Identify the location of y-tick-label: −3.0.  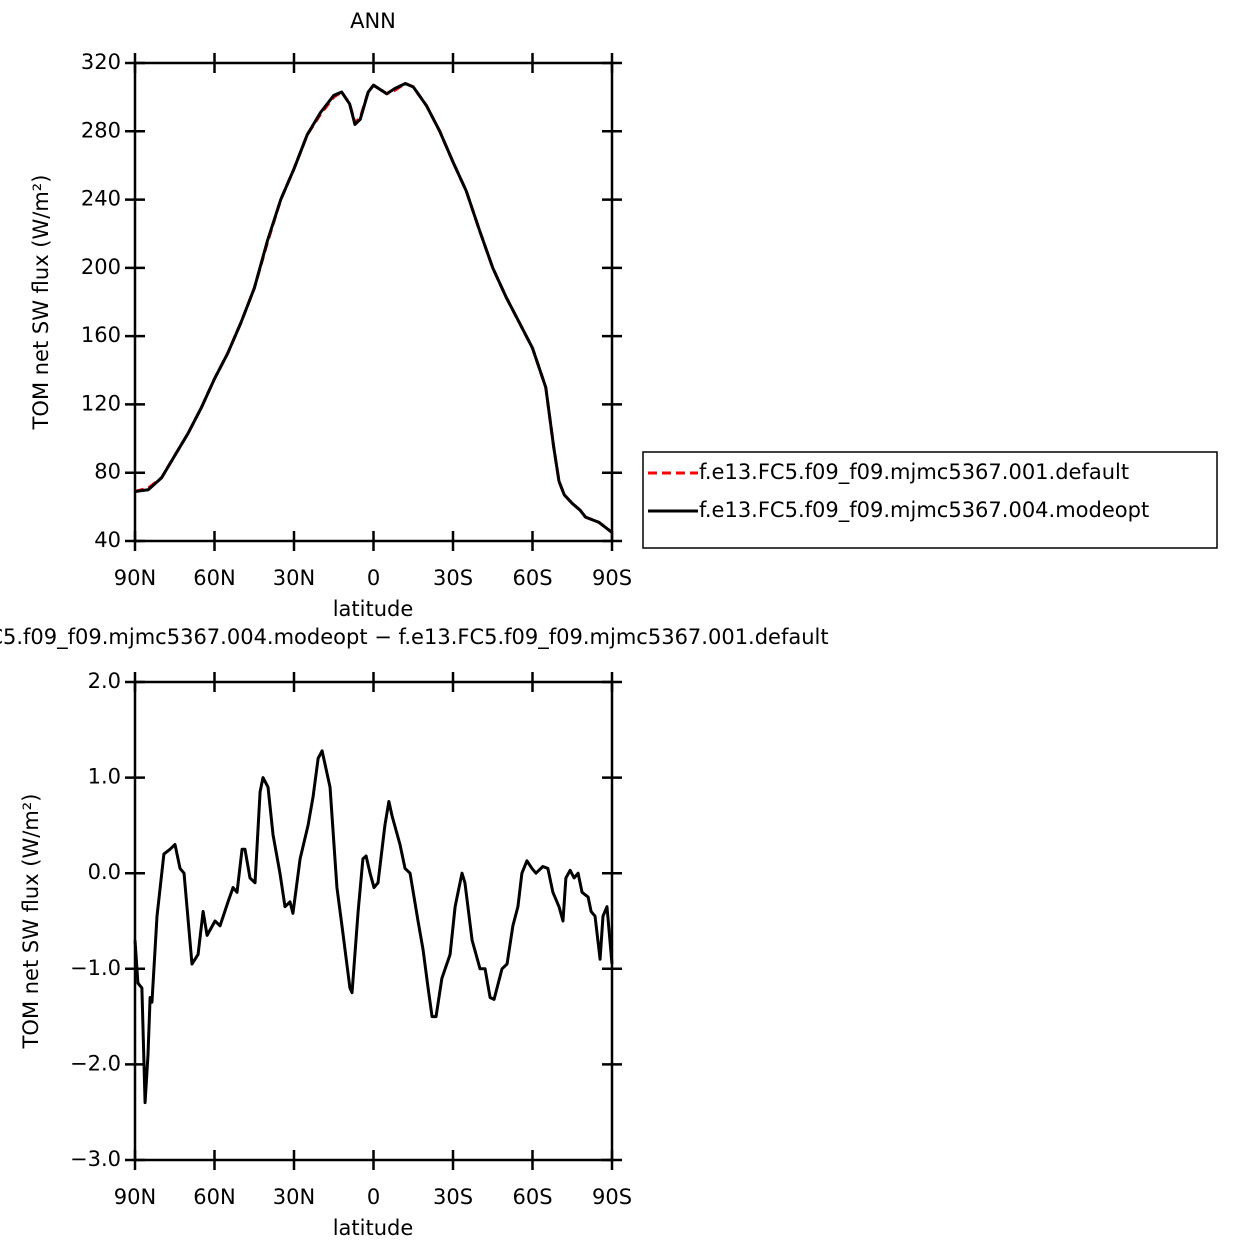
(95, 1159).